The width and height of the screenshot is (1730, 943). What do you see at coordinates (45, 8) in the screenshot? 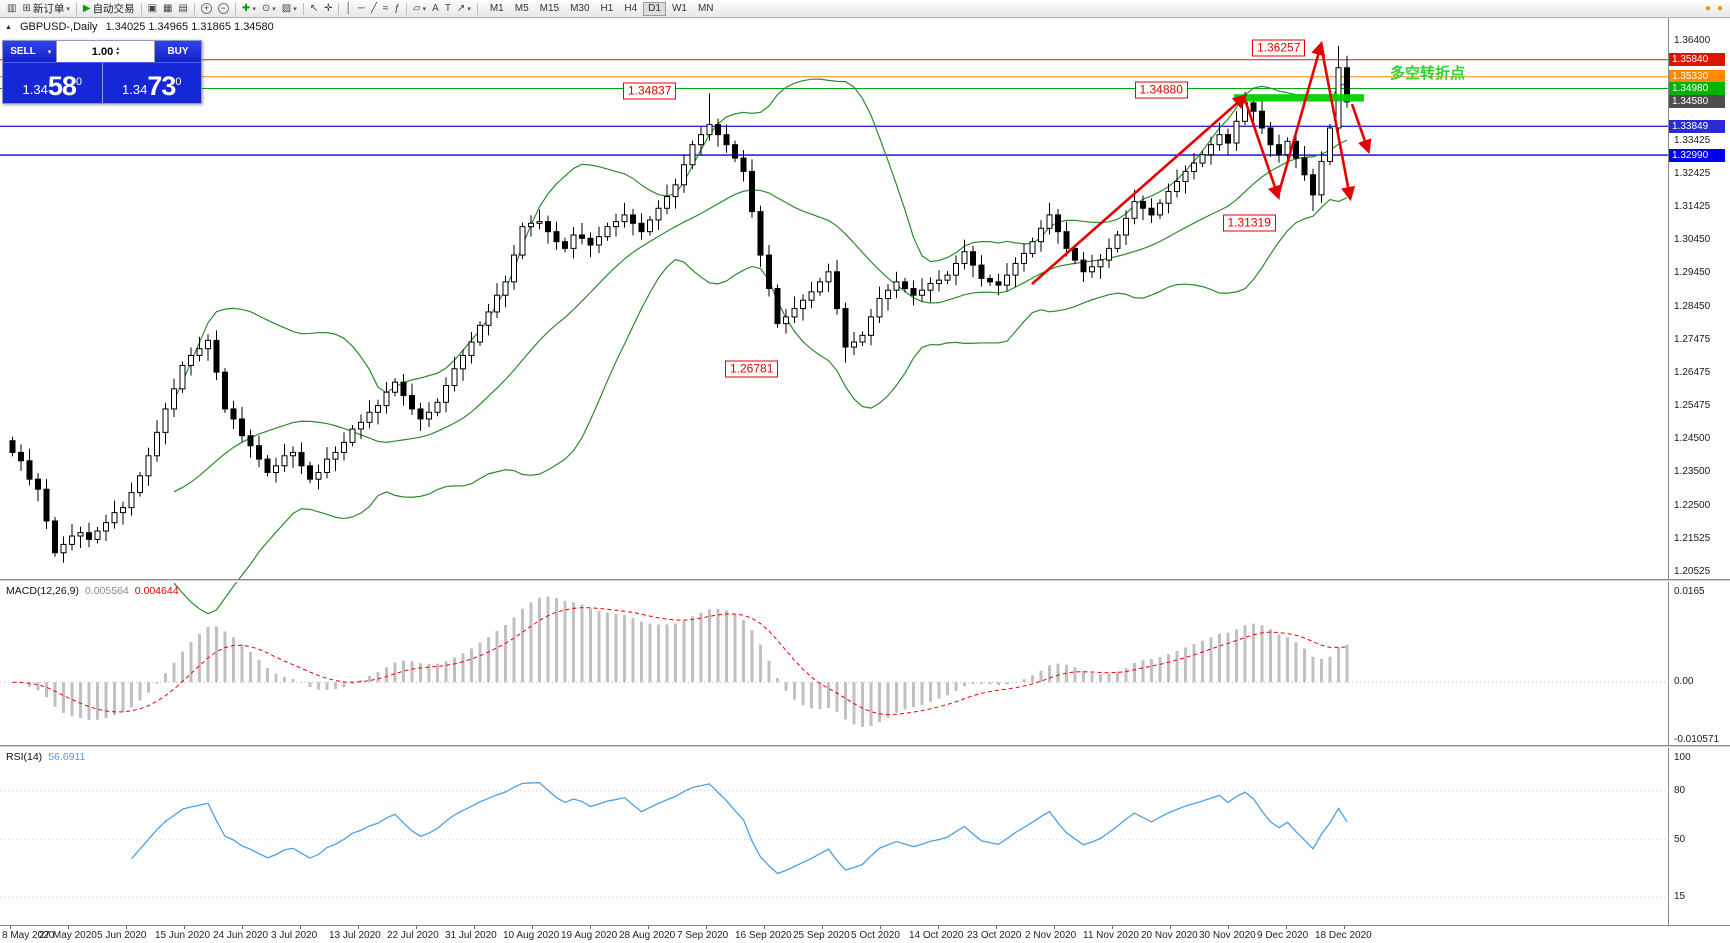
I see `new-order-button: ⊞ 新订单 ▾` at bounding box center [45, 8].